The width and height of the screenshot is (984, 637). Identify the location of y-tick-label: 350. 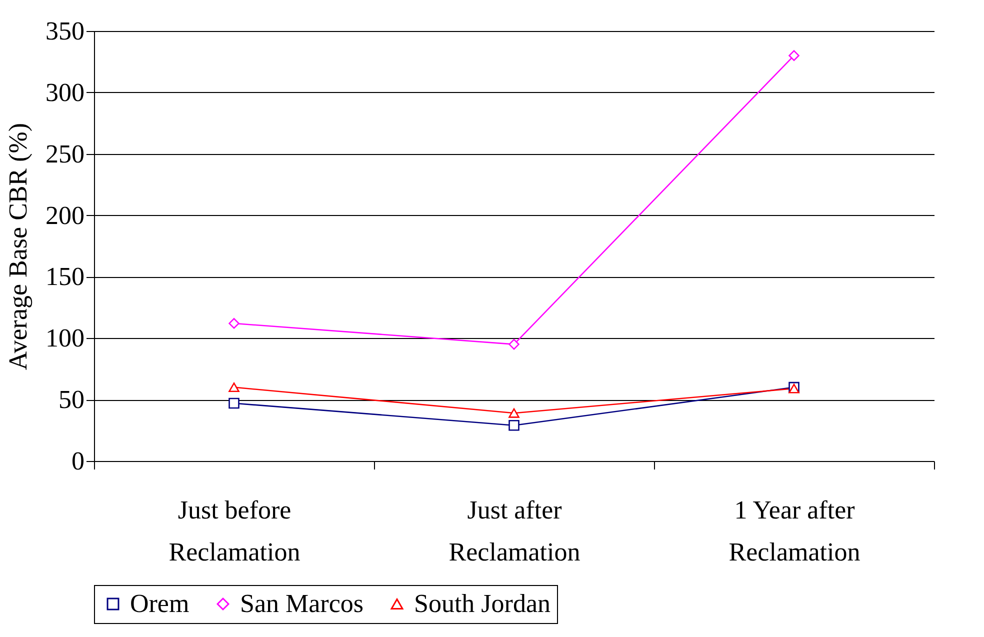
(65, 31).